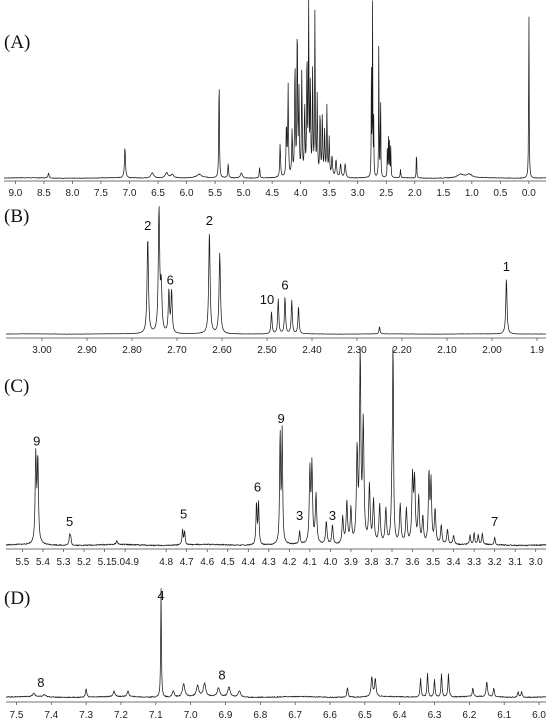  I want to click on x-tick-label: 4.6, so click(207, 562).